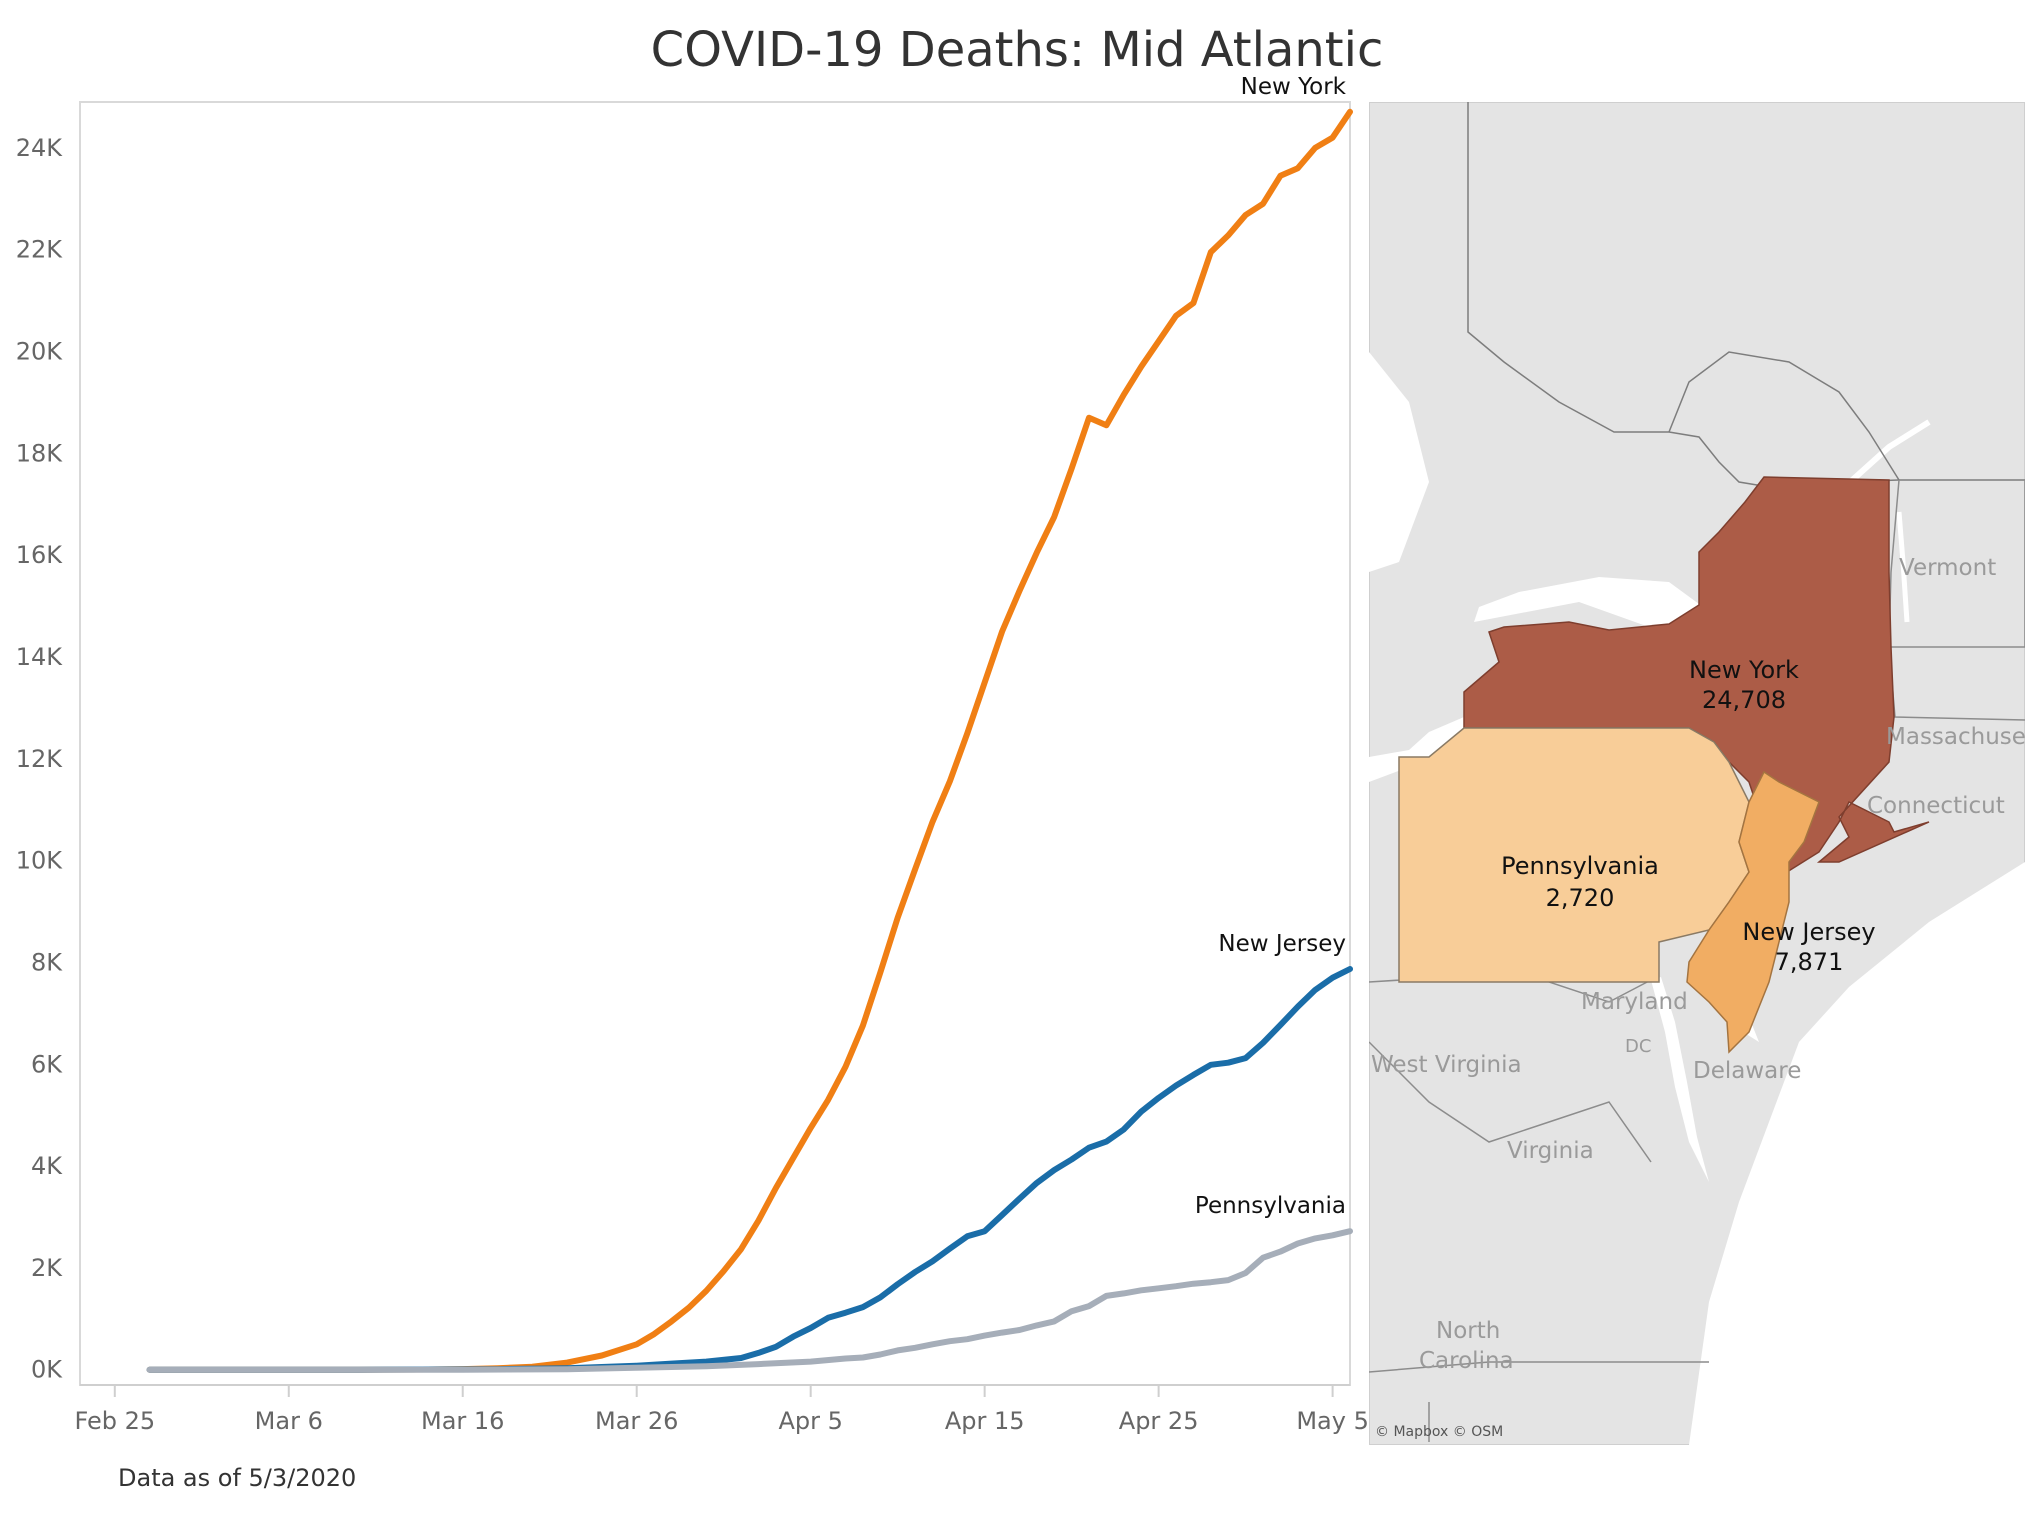  What do you see at coordinates (40, 555) in the screenshot?
I see `y-tick-label: 16K` at bounding box center [40, 555].